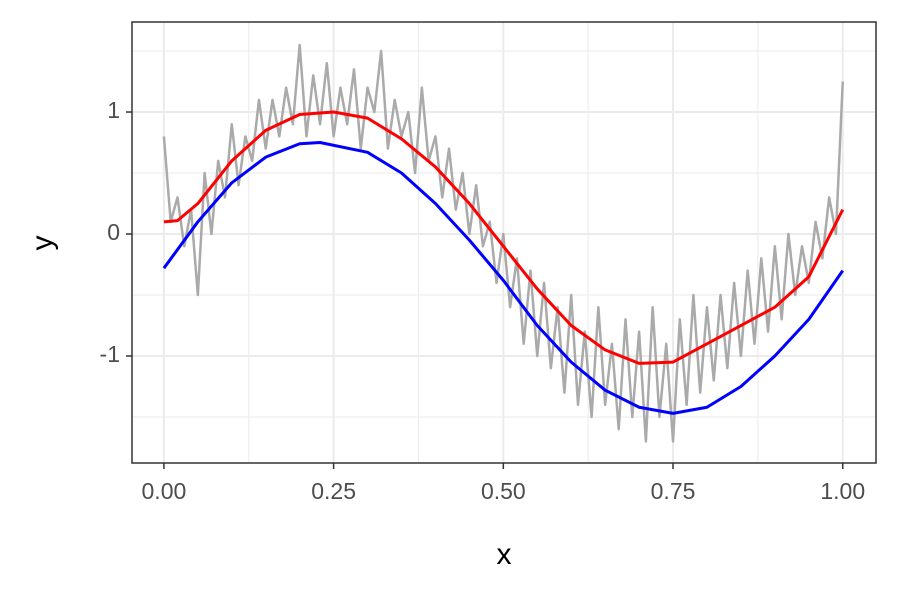 This screenshot has width=900, height=600. I want to click on x-tick-label: 0.00, so click(164, 491).